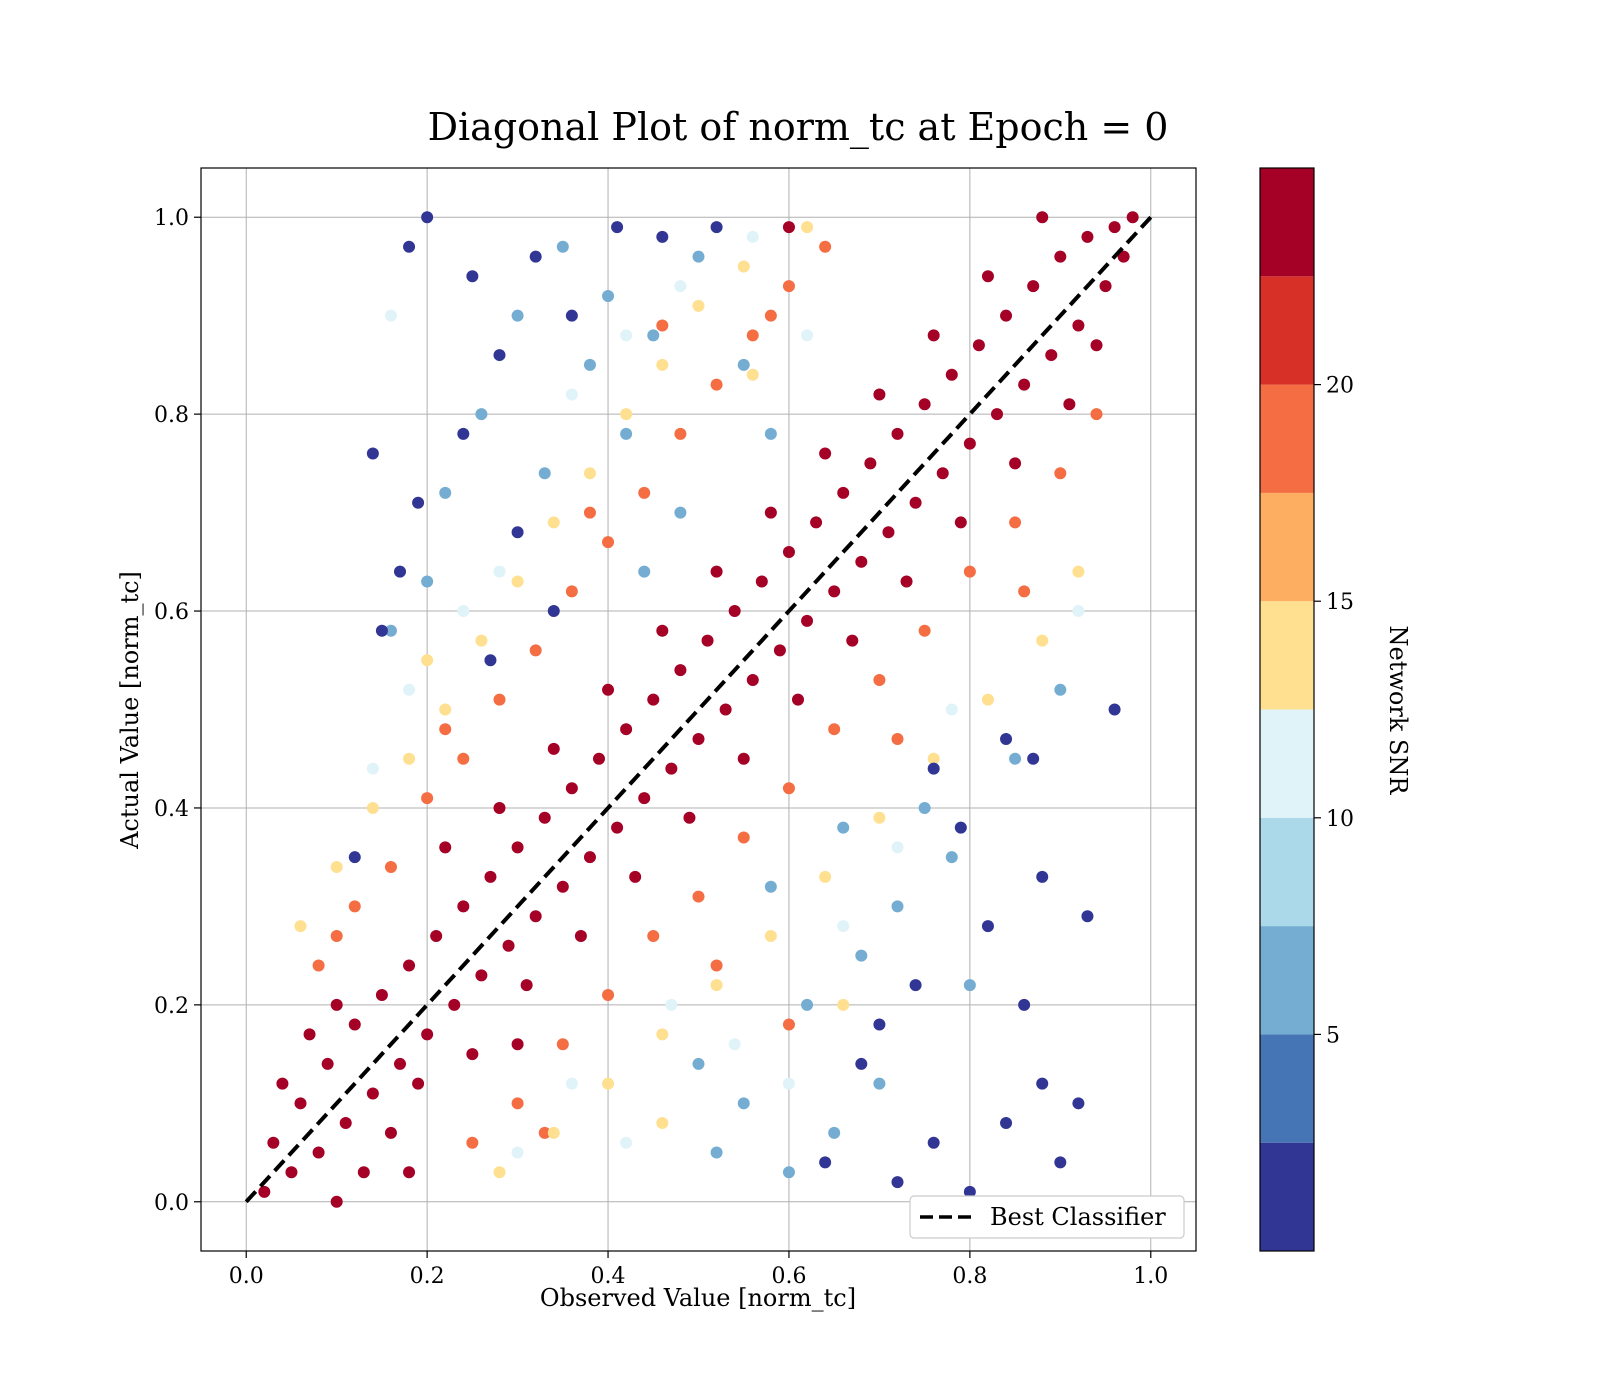 This screenshot has width=1600, height=1400. What do you see at coordinates (171, 809) in the screenshot?
I see `y-tick-label: 0.4` at bounding box center [171, 809].